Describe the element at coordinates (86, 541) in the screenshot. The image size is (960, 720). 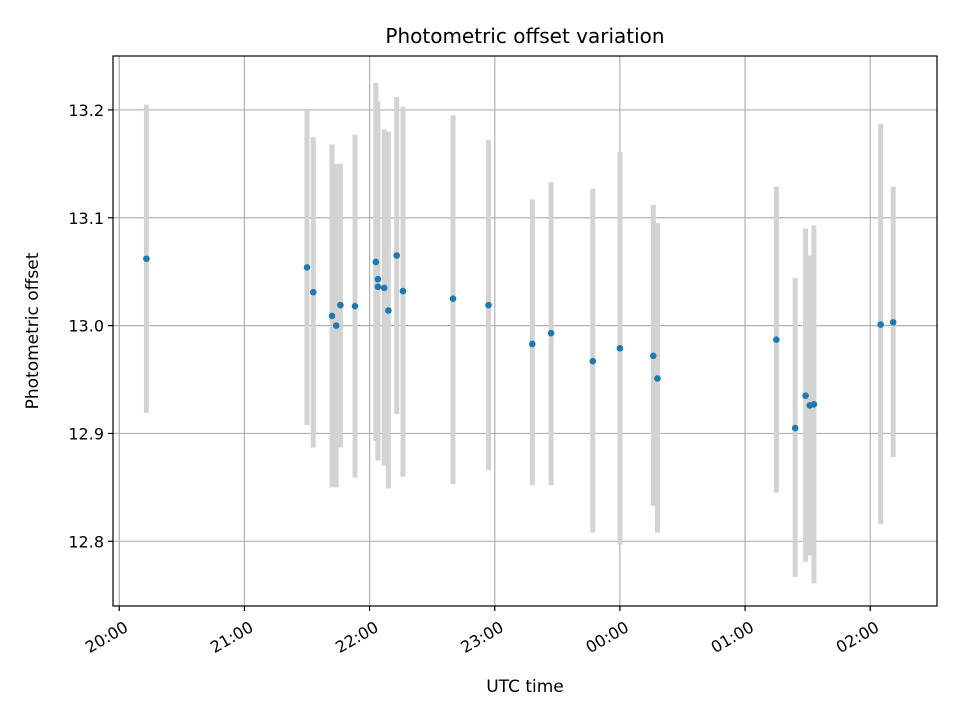
I see `y-tick-label: 12.8` at that location.